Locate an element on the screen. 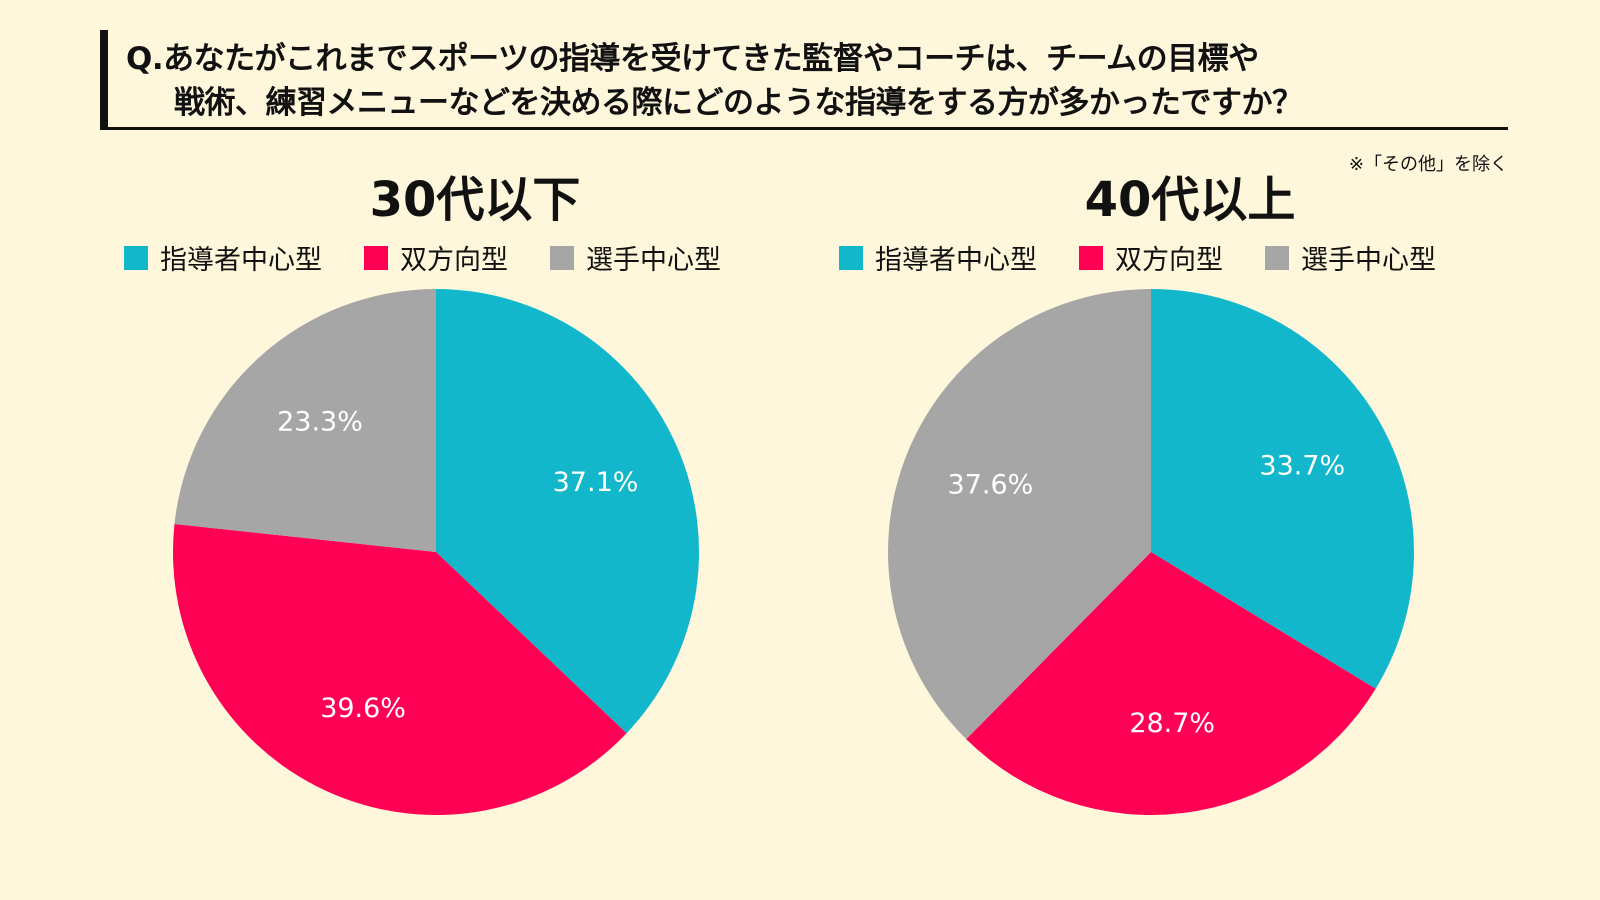 The height and width of the screenshot is (900, 1600). question-line-1: Q.あなたがこれまでスポーツの指導を受けてきた監督やコーチは、チームの目標や is located at coordinates (692, 59).